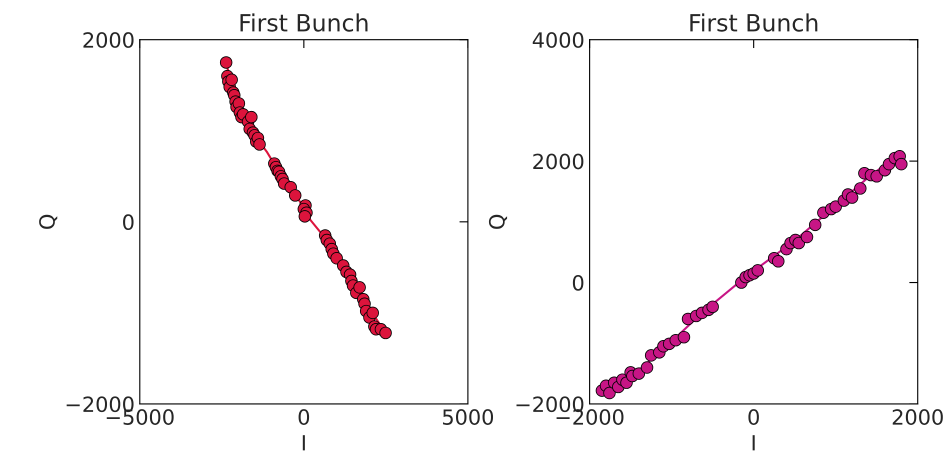 The image size is (951, 467). I want to click on x-tick-label: 2000, so click(917, 417).